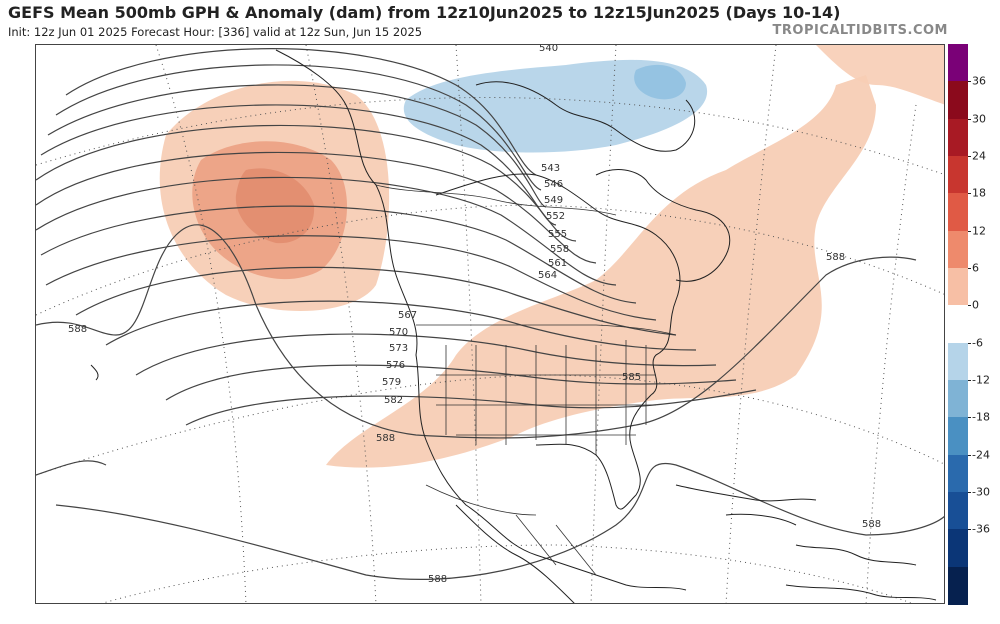  What do you see at coordinates (981, 492) in the screenshot?
I see `colorbar-tick-label: -30` at bounding box center [981, 492].